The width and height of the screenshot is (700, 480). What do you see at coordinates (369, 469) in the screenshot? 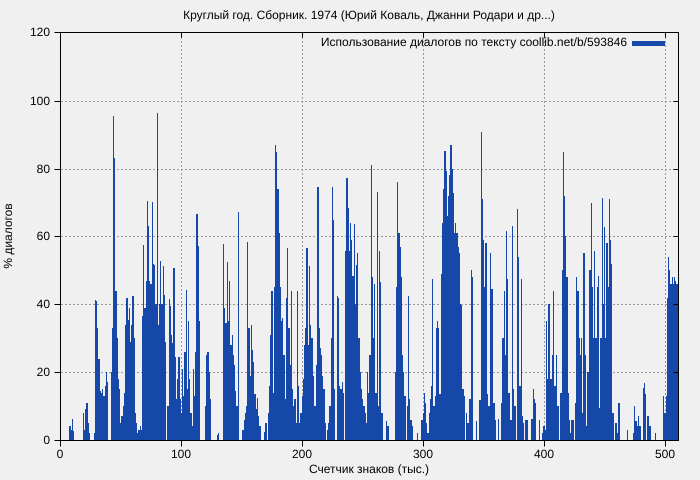
I see `svg-text: Счетчик знаков (тыс.)` at bounding box center [369, 469].